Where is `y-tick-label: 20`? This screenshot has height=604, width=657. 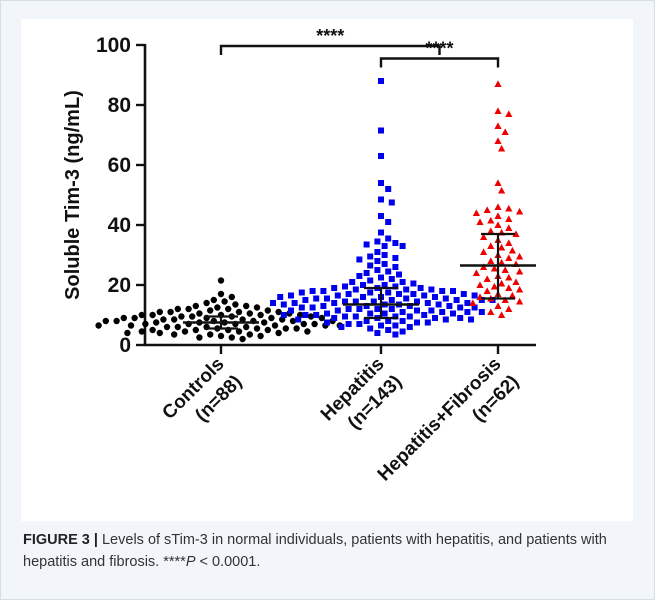 y-tick-label: 20 is located at coordinates (119, 285).